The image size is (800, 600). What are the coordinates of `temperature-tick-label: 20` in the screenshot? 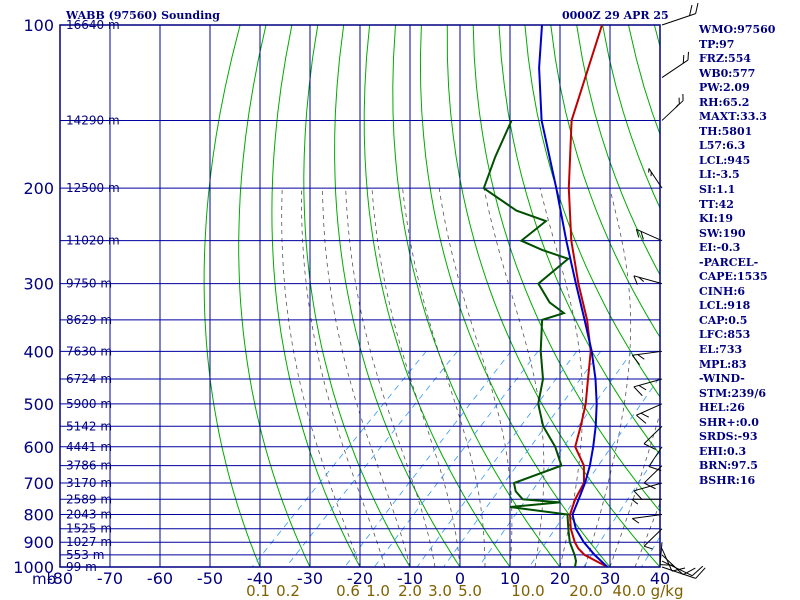 It's located at (560, 578).